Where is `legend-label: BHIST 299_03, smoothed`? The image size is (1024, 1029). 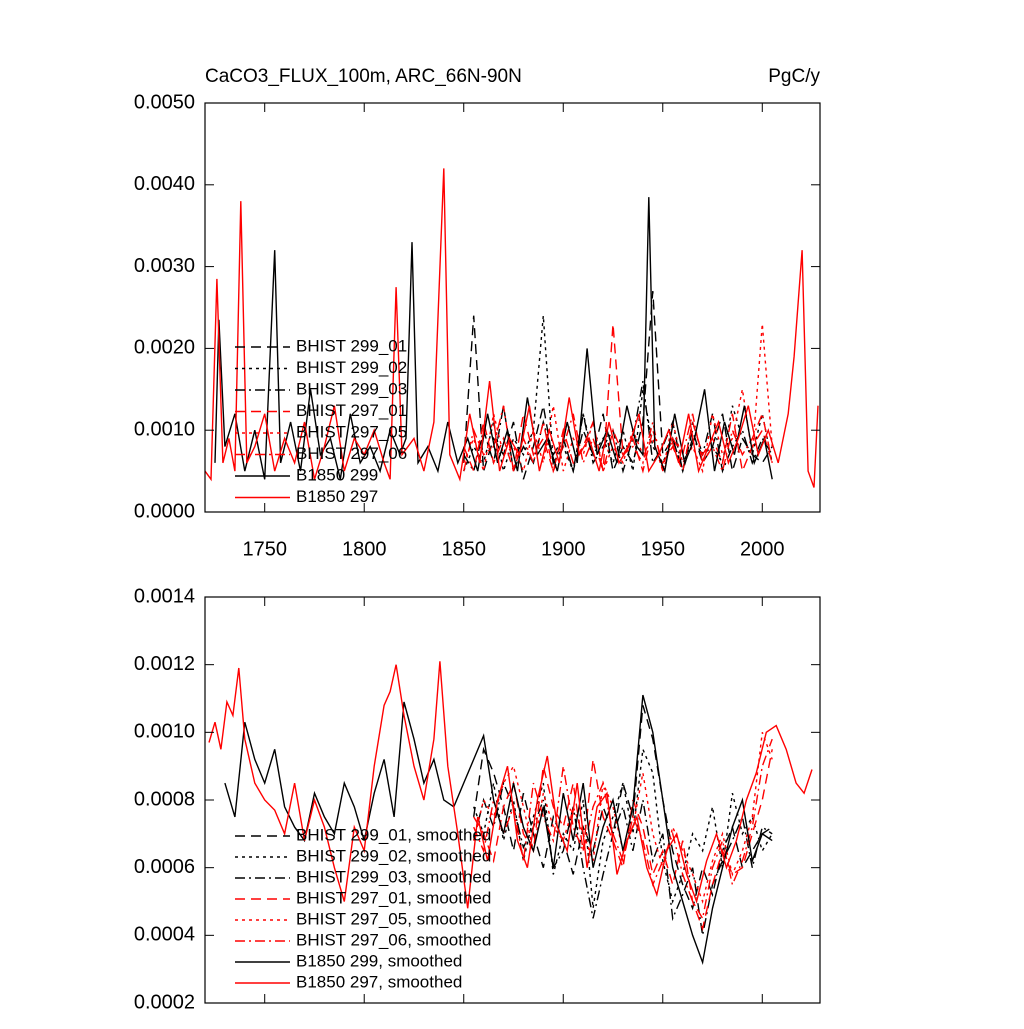 legend-label: BHIST 299_03, smoothed is located at coordinates (393, 876).